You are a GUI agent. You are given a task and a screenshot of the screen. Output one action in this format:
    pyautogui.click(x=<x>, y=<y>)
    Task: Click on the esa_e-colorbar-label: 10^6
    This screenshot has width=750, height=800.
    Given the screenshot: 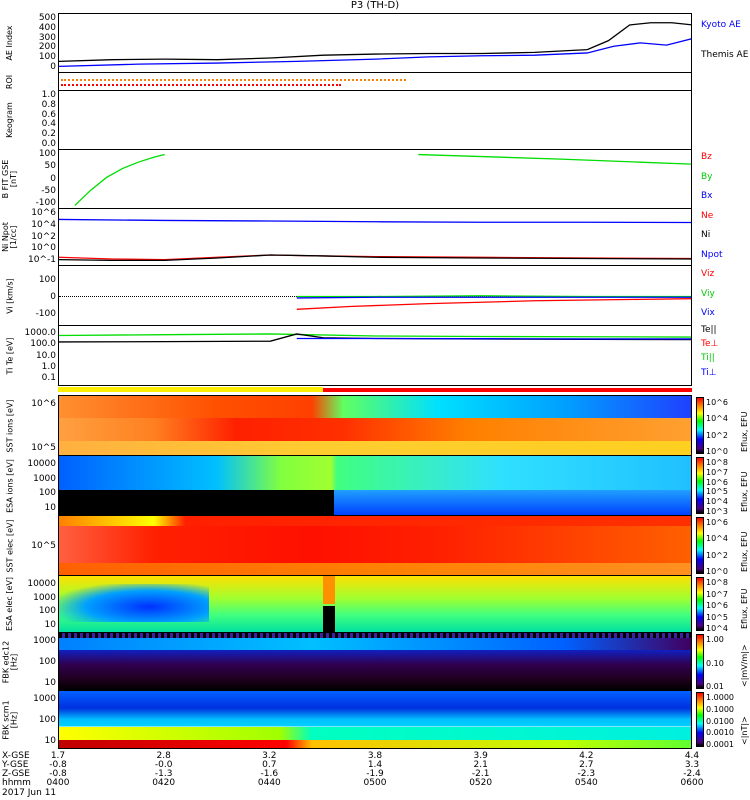 What is the action you would take?
    pyautogui.click(x=717, y=605)
    